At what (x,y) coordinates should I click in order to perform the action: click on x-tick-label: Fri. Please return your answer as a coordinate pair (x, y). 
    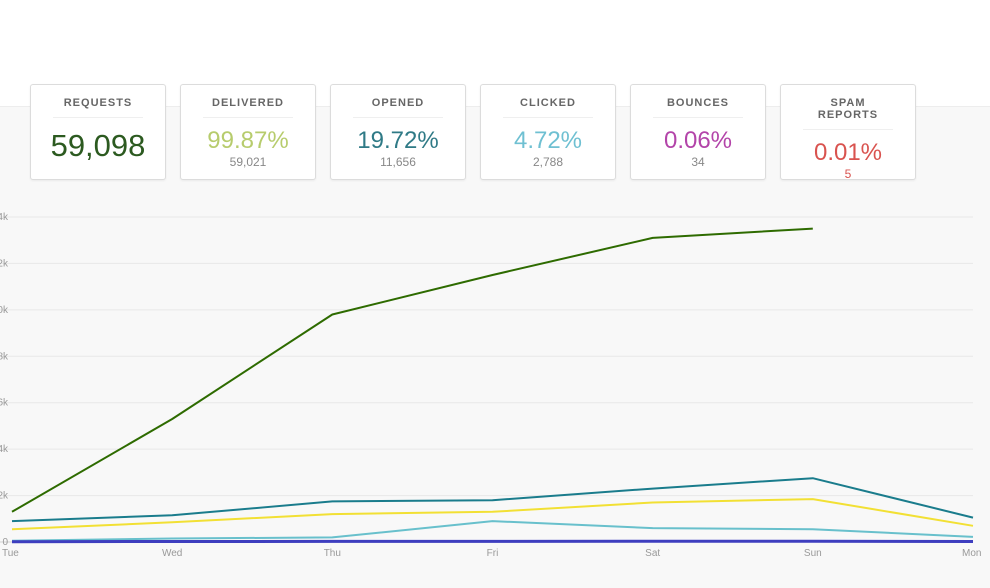
    Looking at the image, I should click on (493, 553).